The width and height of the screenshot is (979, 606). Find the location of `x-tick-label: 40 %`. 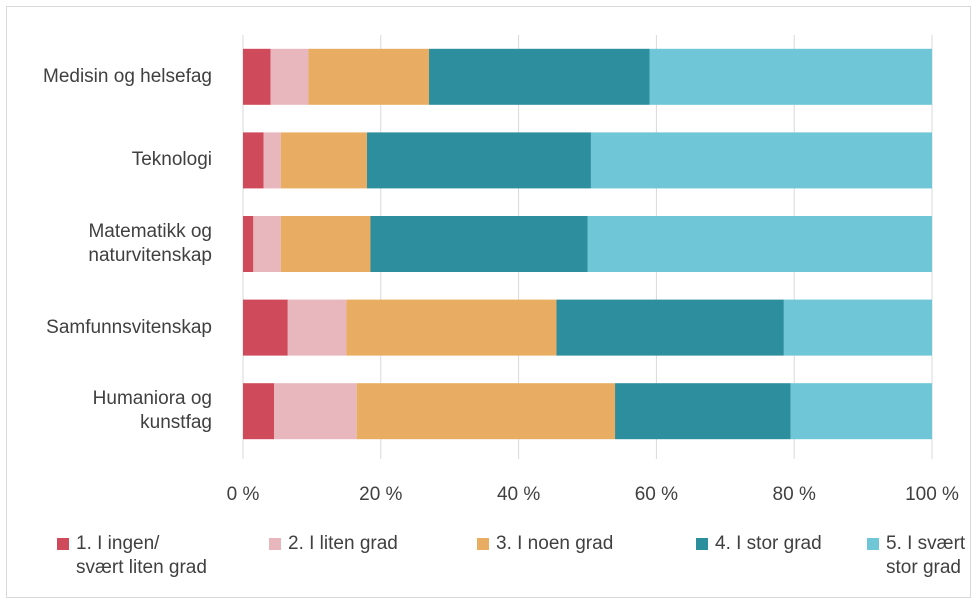

x-tick-label: 40 % is located at coordinates (518, 494).